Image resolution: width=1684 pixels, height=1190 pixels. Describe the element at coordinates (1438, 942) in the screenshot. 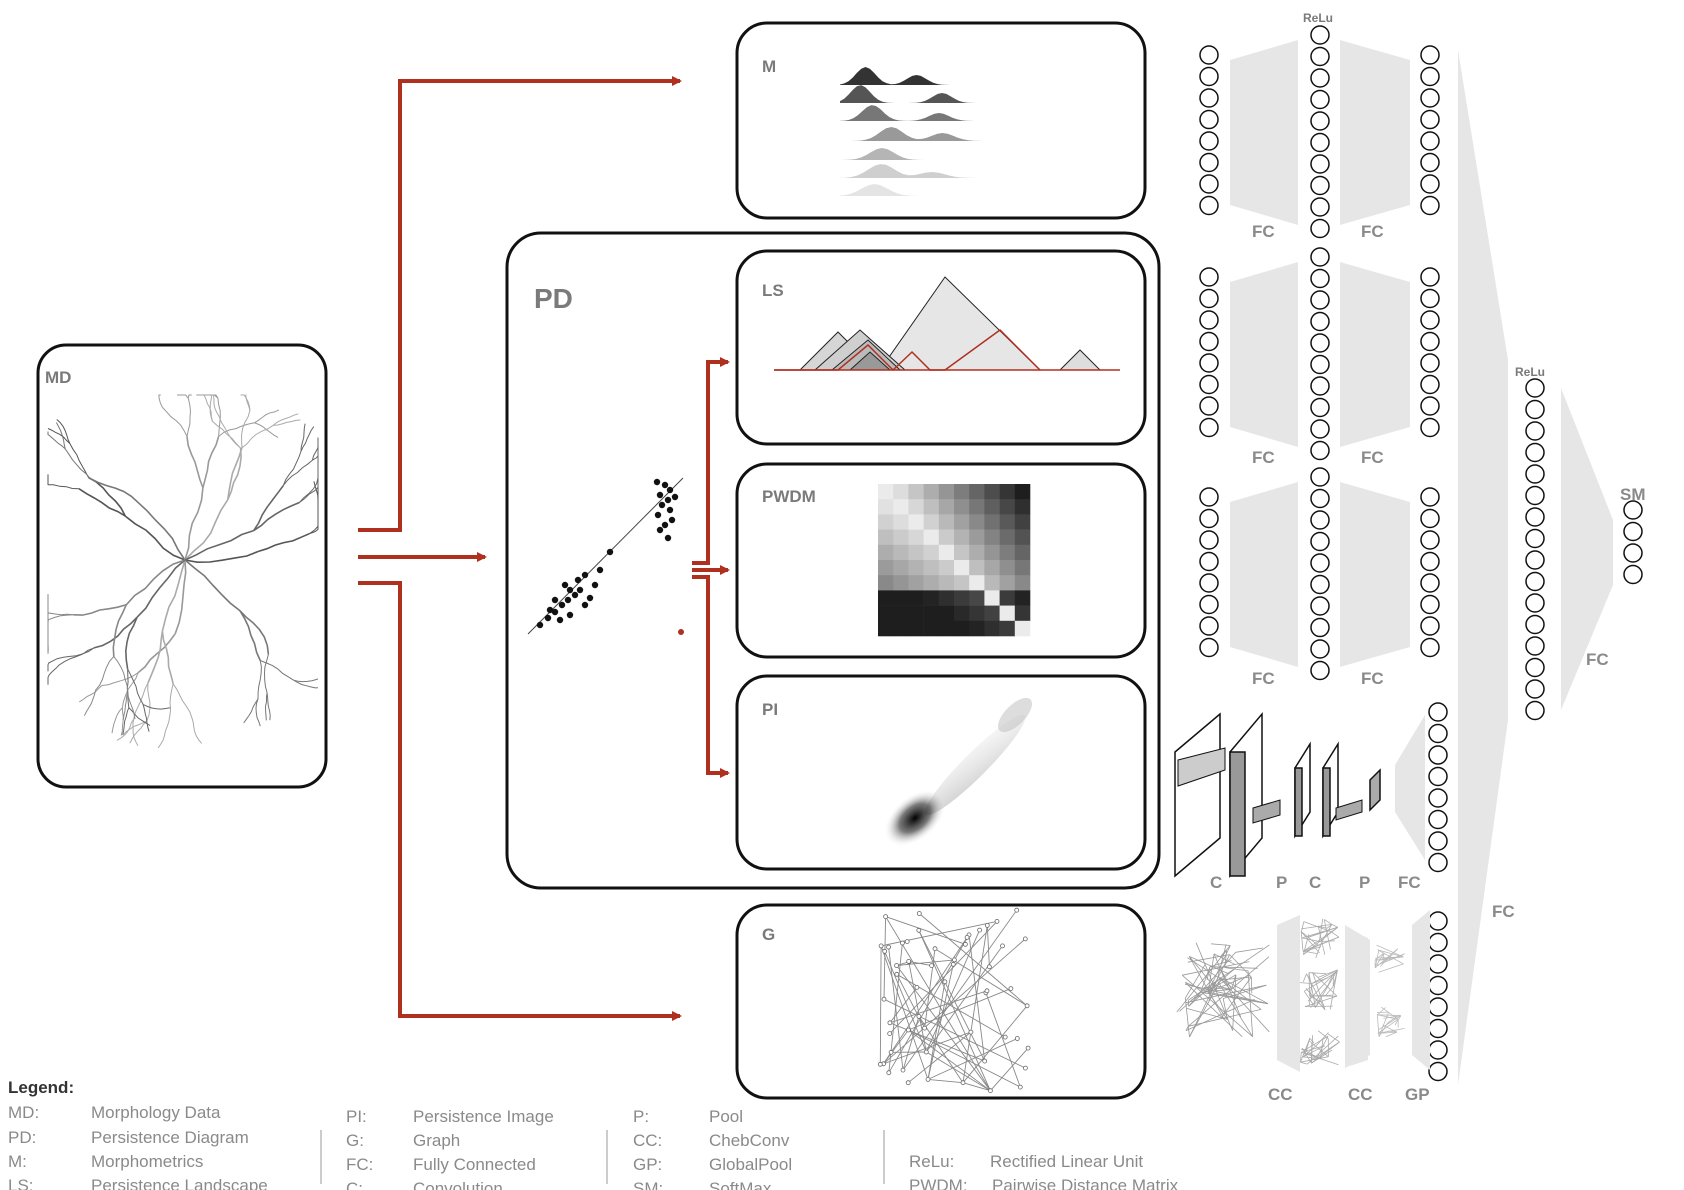

I see `gp-neuron` at that location.